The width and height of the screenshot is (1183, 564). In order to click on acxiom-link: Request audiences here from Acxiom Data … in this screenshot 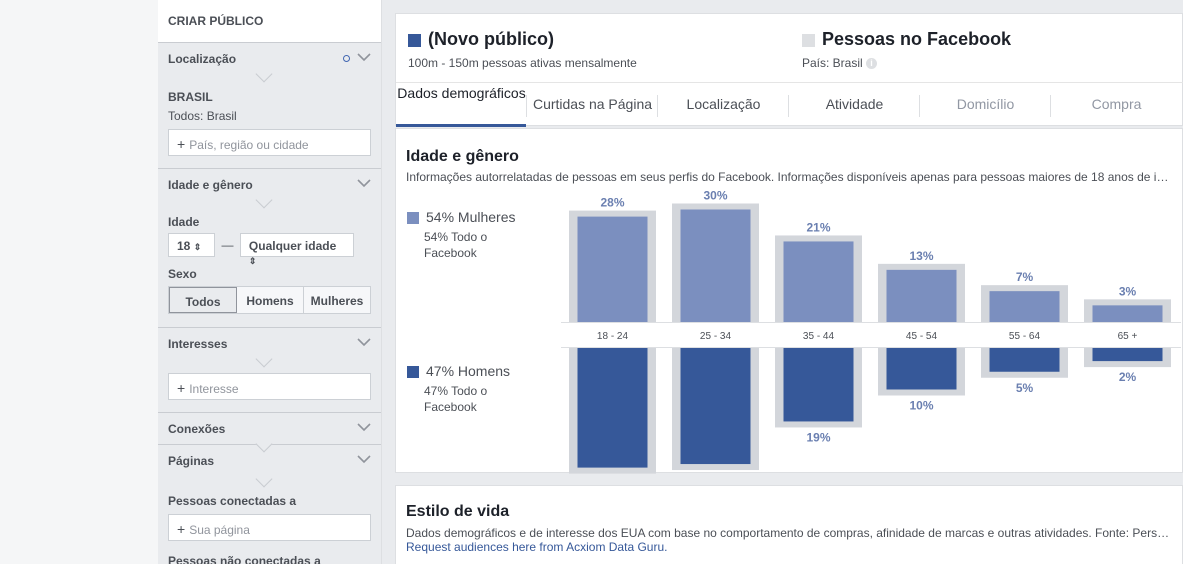, I will do `click(537, 547)`.